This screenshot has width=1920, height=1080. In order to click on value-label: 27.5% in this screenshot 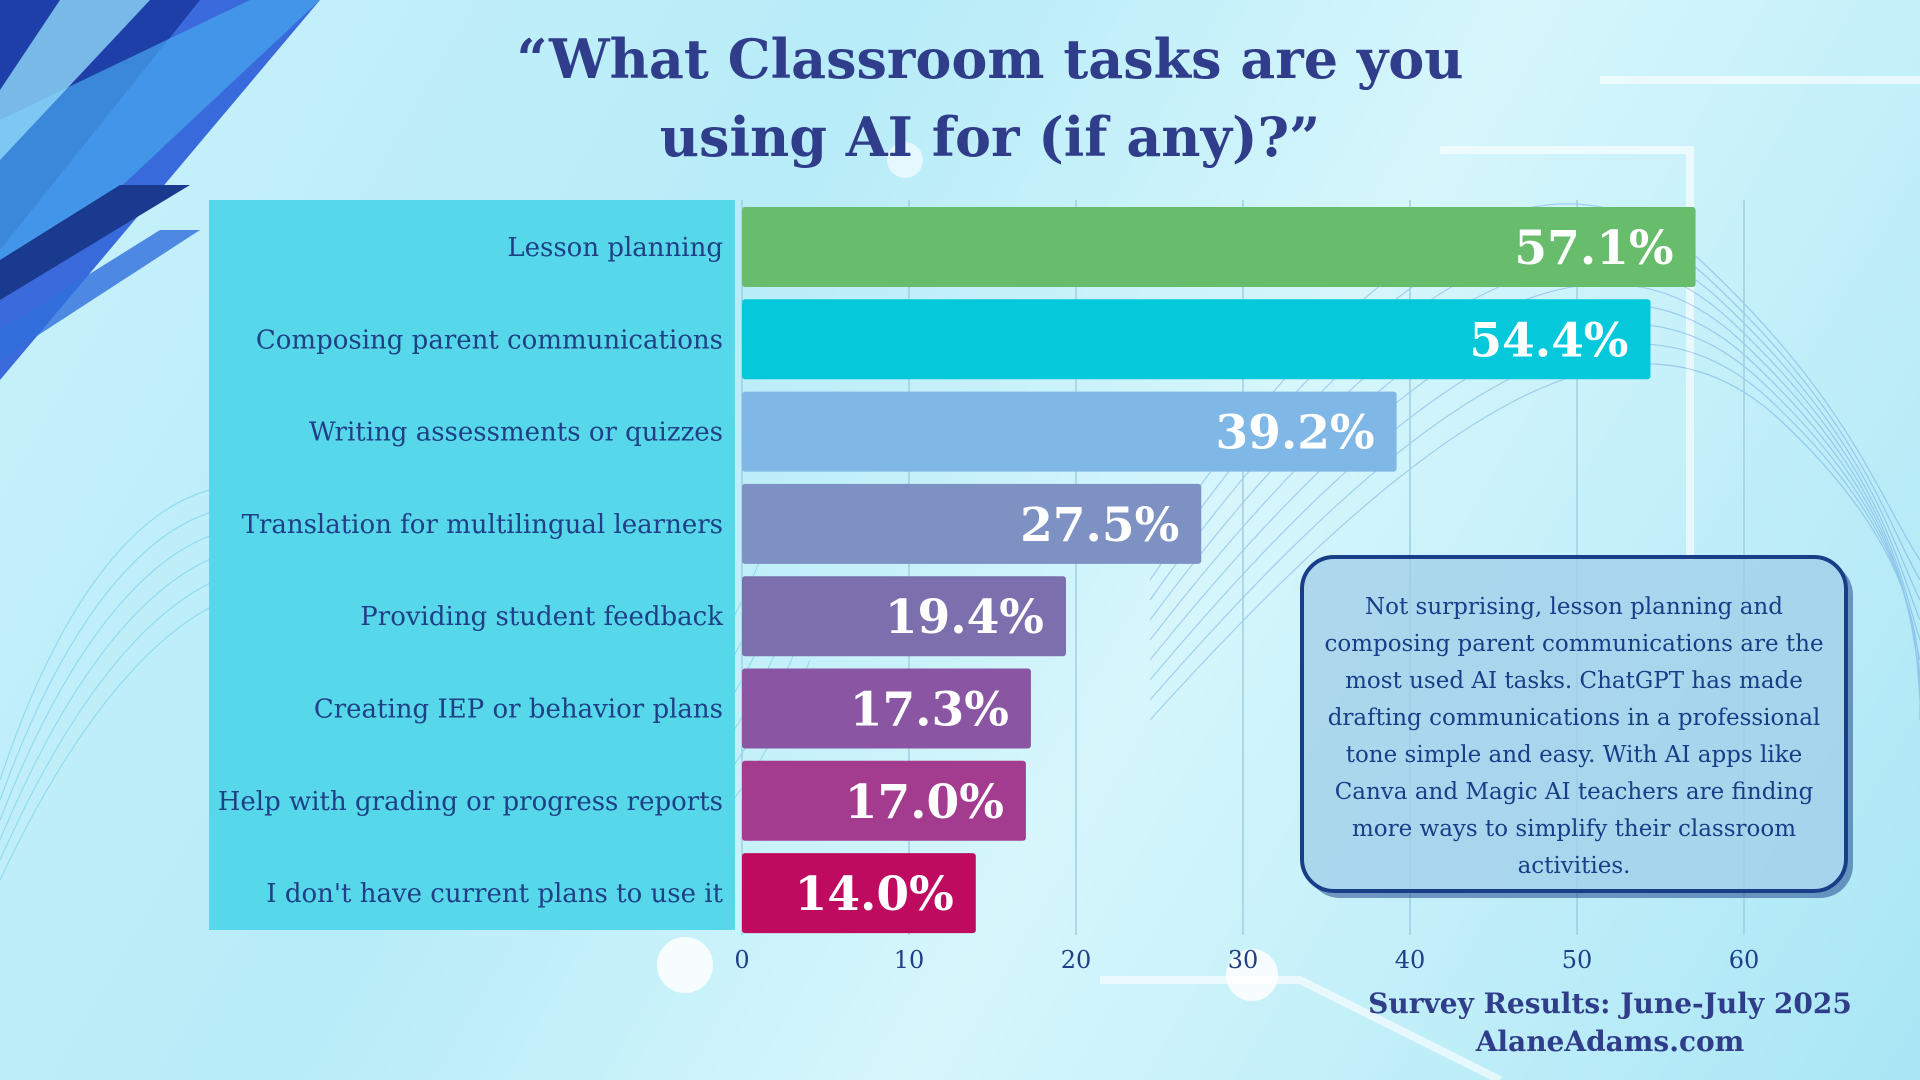, I will do `click(1099, 525)`.